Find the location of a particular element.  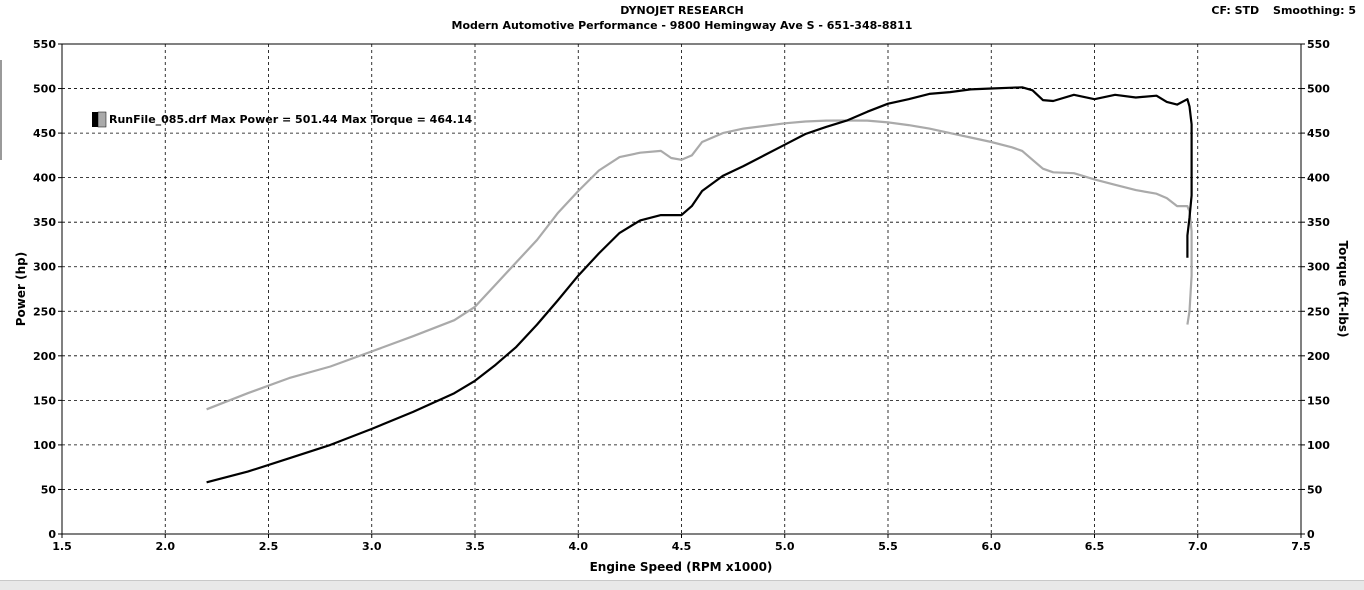

x-tick-label: 6.0 is located at coordinates (992, 546).